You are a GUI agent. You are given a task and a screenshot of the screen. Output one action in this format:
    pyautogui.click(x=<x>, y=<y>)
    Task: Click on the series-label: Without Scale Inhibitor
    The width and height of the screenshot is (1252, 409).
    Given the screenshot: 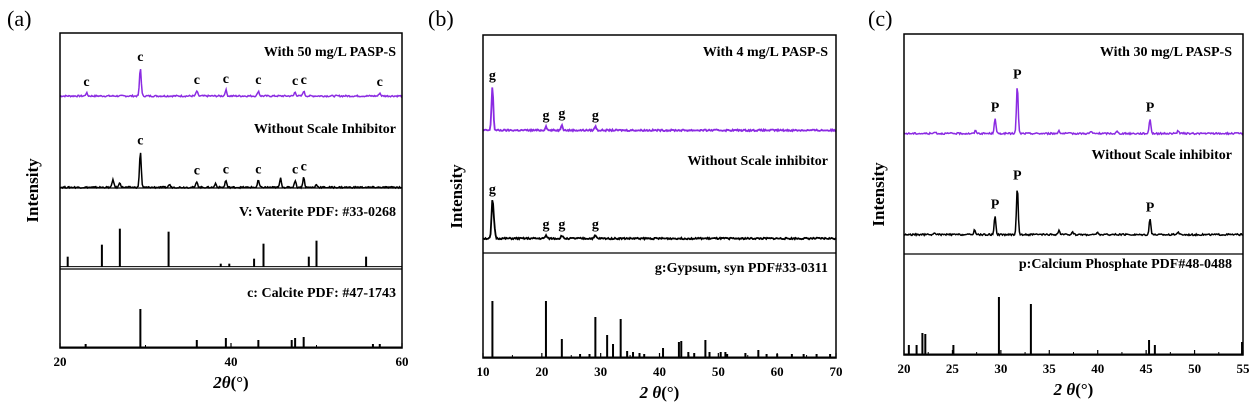 What is the action you would take?
    pyautogui.click(x=325, y=129)
    